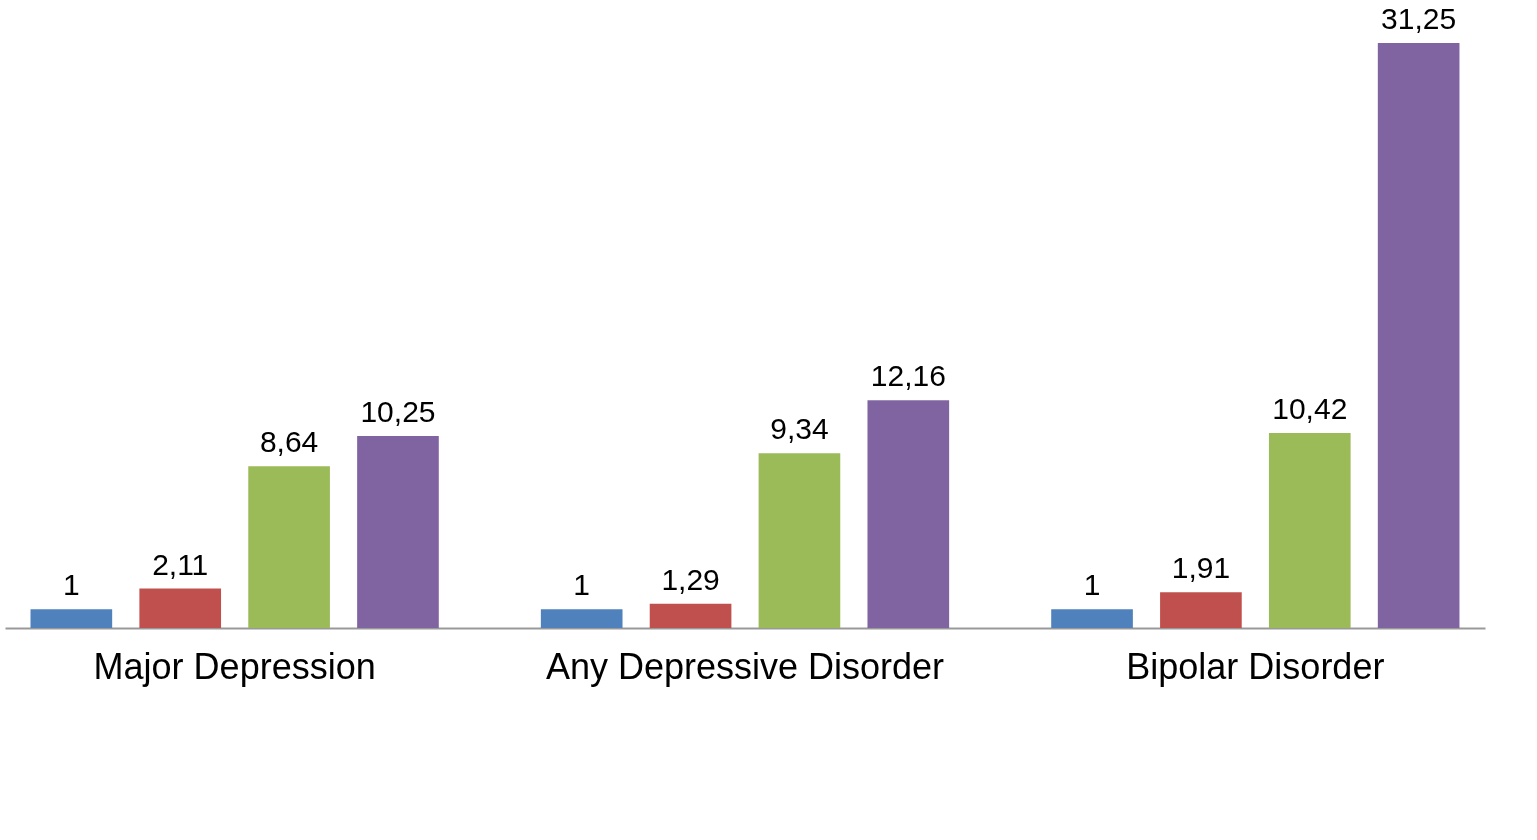 Image resolution: width=1537 pixels, height=840 pixels. What do you see at coordinates (1419, 18) in the screenshot?
I see `data-label: 31,25` at bounding box center [1419, 18].